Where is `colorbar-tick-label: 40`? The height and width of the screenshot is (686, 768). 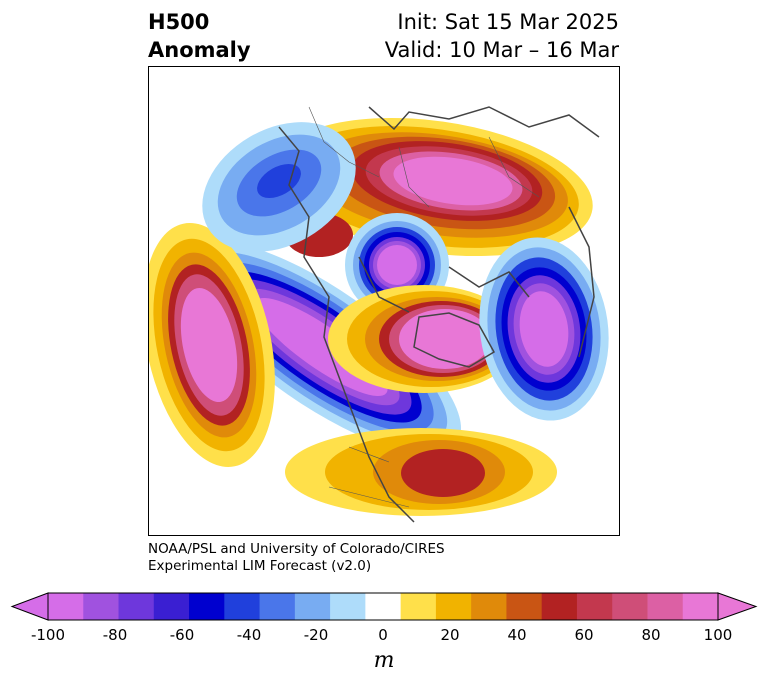
colorbar-tick-label: 40 is located at coordinates (517, 635).